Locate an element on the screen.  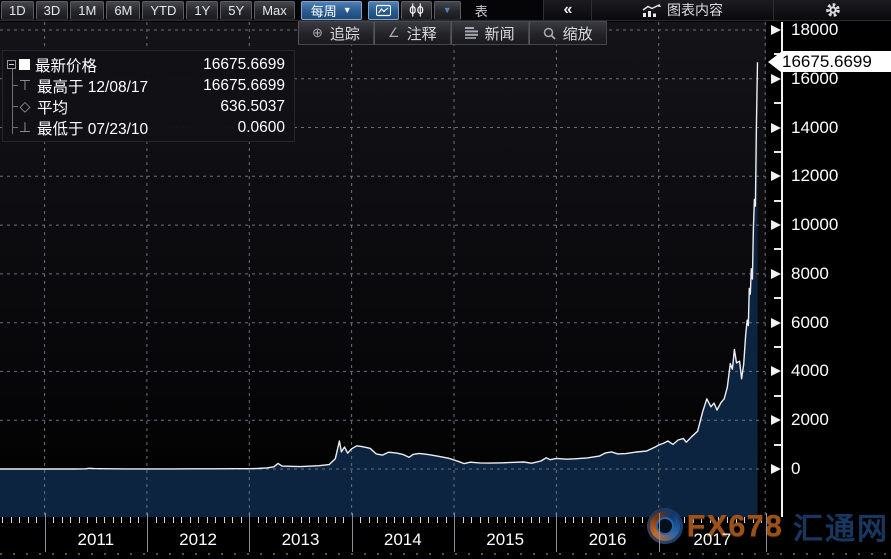
collapse-panel-button: « is located at coordinates (567, 10).